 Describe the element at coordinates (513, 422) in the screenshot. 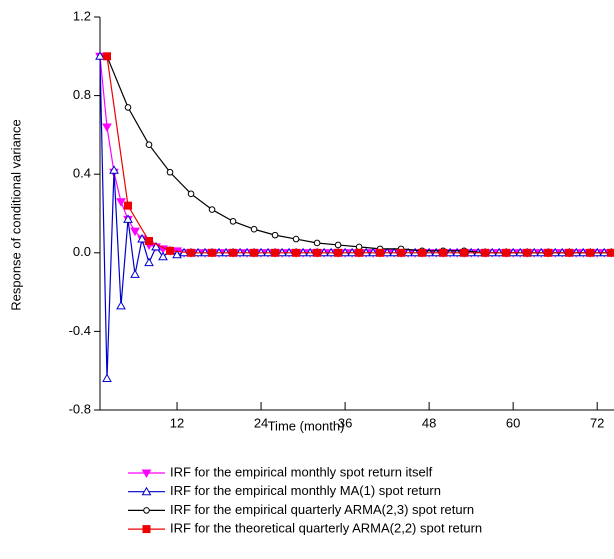

I see `x-tick-label: 60` at that location.